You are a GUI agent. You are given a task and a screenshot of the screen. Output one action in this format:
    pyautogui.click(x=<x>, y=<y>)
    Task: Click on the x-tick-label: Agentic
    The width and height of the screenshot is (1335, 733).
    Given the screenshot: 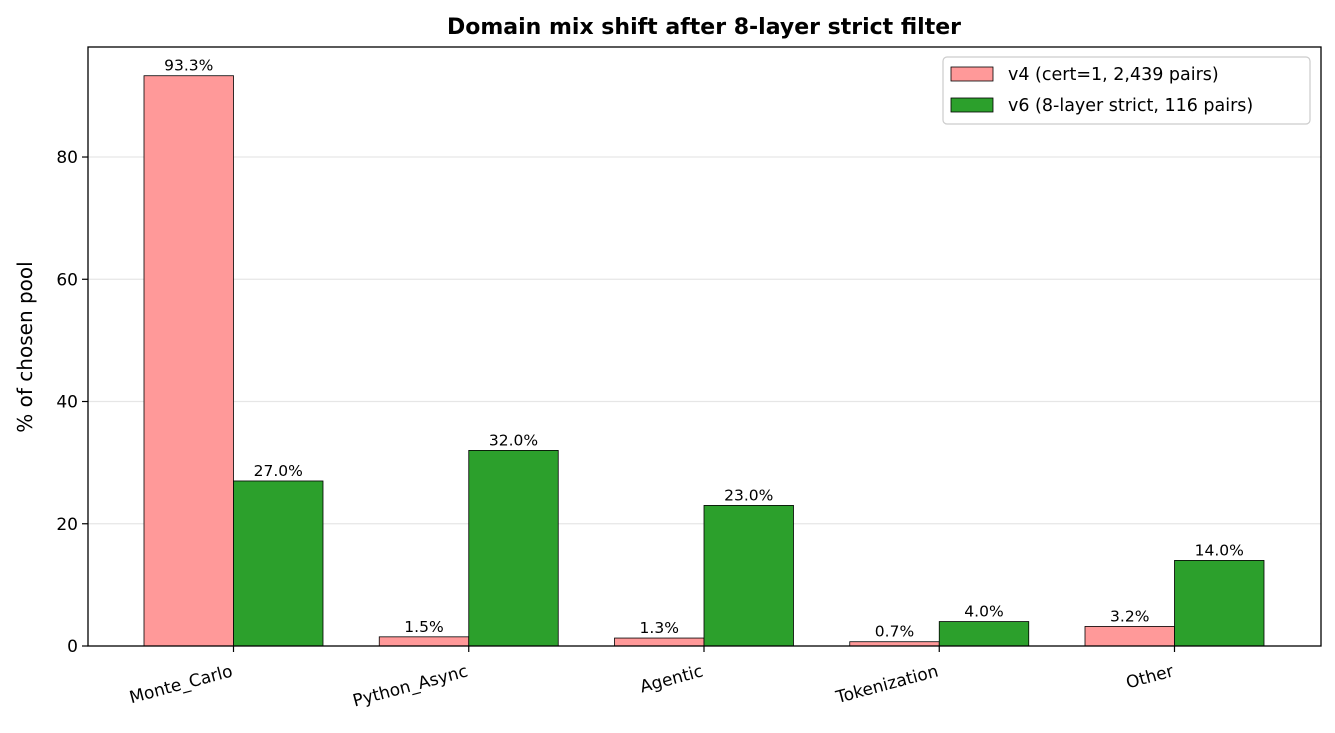 What is the action you would take?
    pyautogui.click(x=671, y=680)
    